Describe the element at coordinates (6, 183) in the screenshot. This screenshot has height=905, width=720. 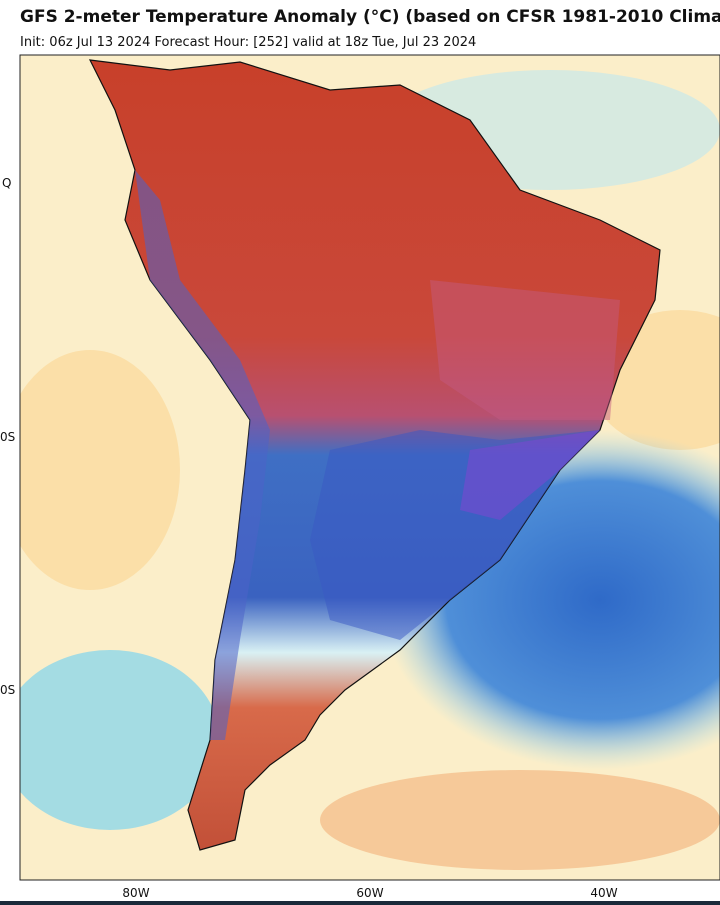
I see `y-axis-label: Q` at that location.